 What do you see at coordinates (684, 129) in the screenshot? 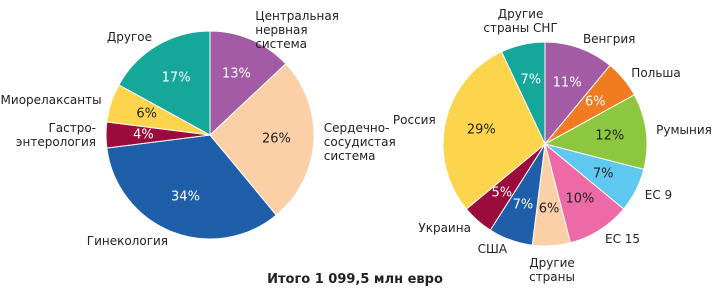
I see `category-label: Румыния` at bounding box center [684, 129].